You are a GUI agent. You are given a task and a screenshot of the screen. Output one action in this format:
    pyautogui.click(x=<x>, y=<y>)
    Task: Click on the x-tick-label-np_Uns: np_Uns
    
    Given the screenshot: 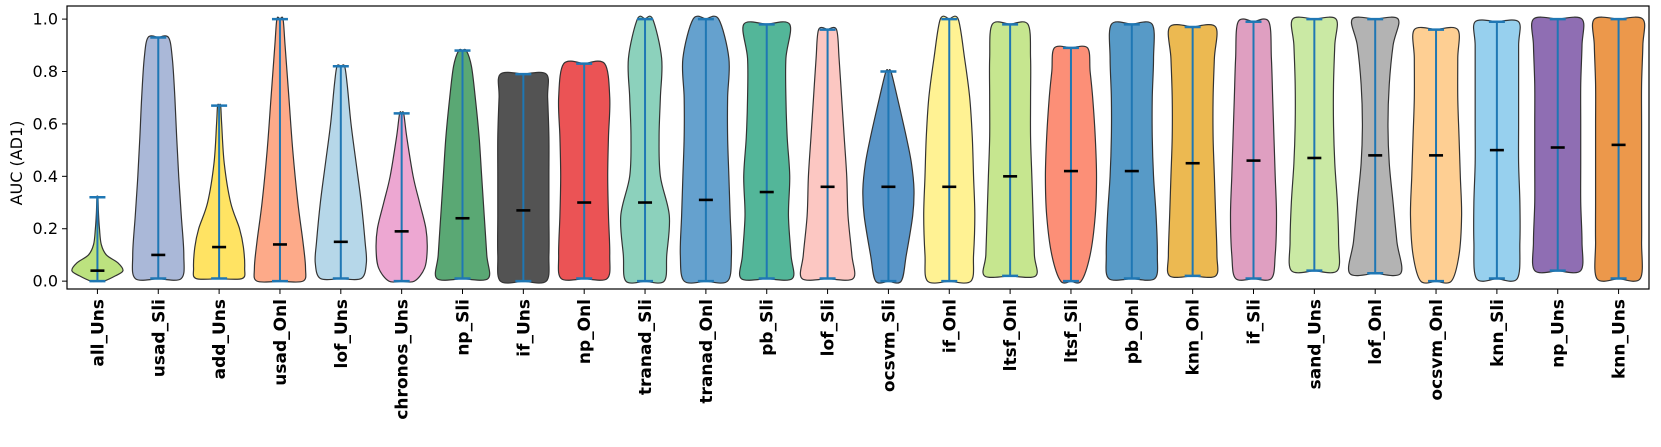 What is the action you would take?
    pyautogui.click(x=1559, y=333)
    